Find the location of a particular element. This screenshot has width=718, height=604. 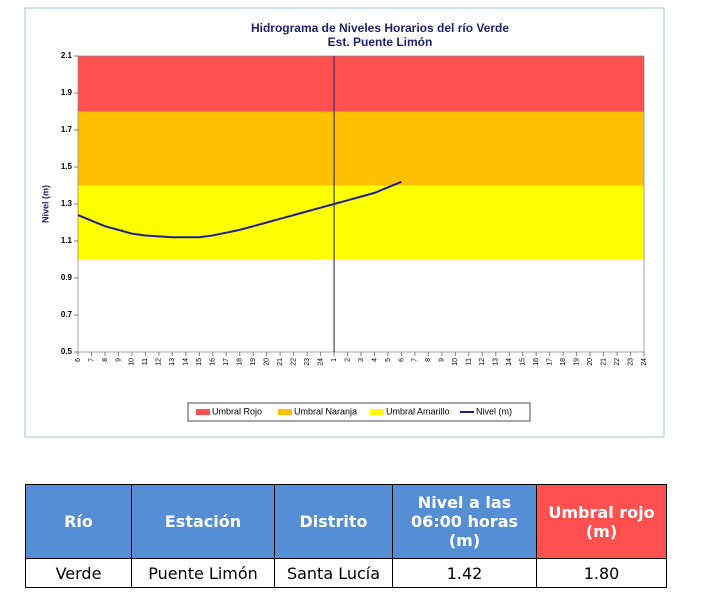

legend is located at coordinates (359, 412).